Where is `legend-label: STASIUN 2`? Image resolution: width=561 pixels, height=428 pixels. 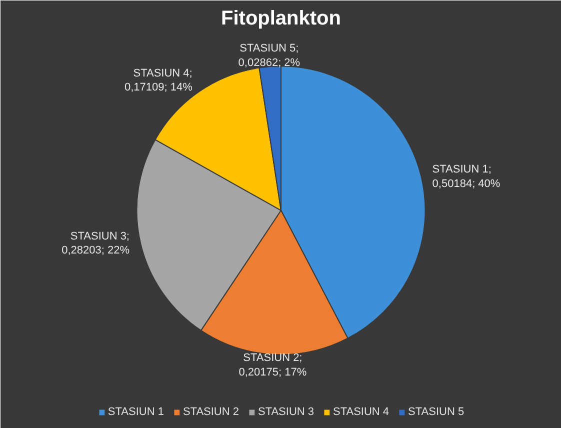 legend-label: STASIUN 2 is located at coordinates (210, 412).